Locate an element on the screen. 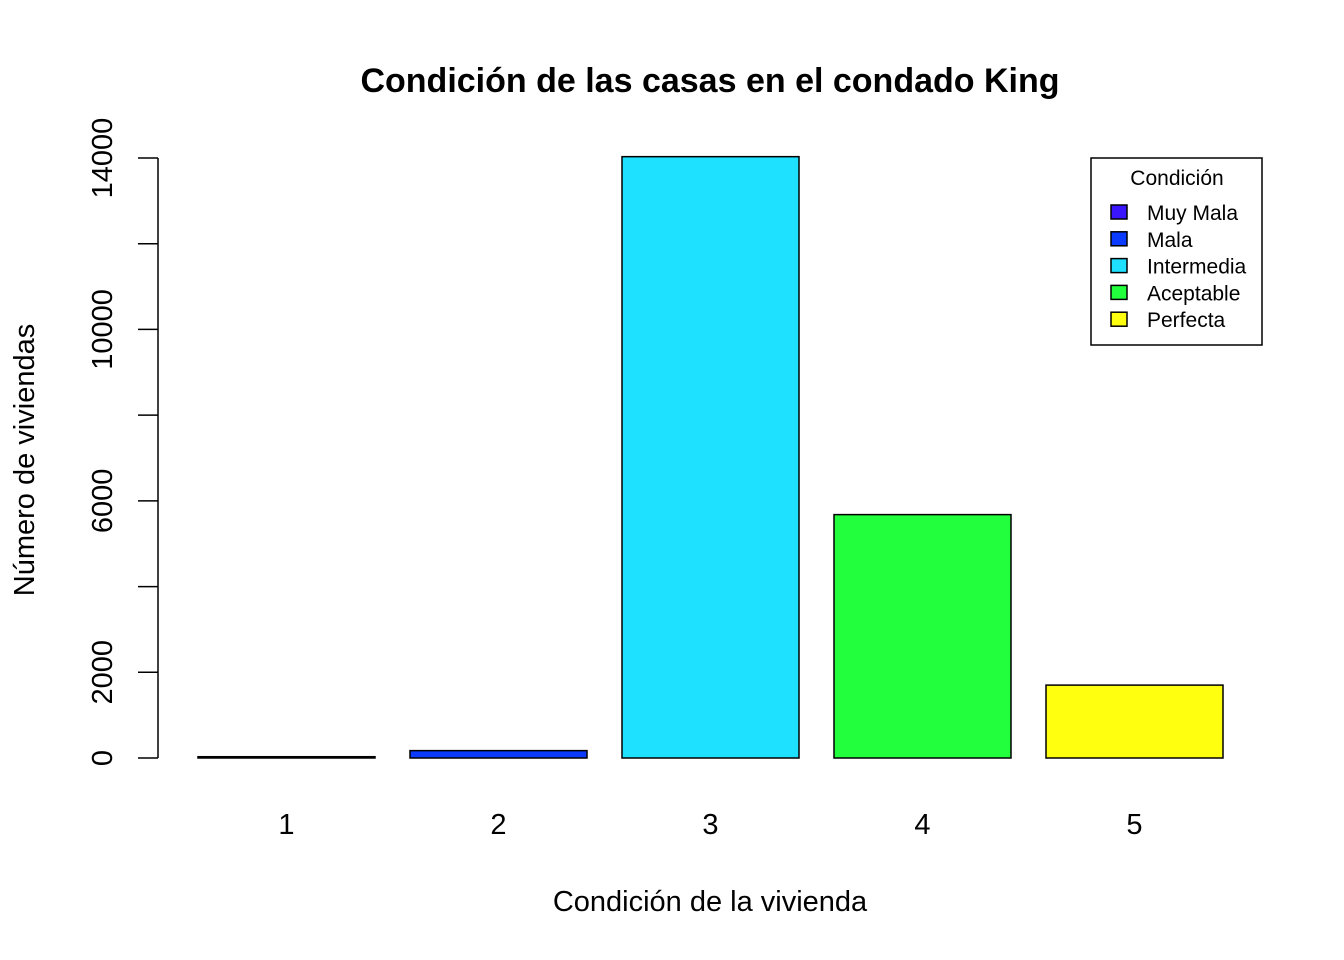 The image size is (1344, 960). y-axis: 0 2000 6000 10000 14000 is located at coordinates (123, 442).